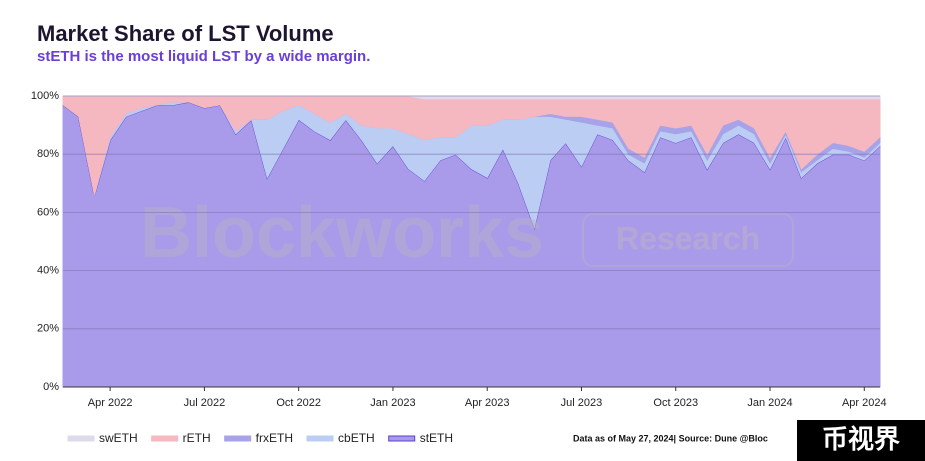  Describe the element at coordinates (582, 403) in the screenshot. I see `x-tick-label: Jul 2023` at that location.